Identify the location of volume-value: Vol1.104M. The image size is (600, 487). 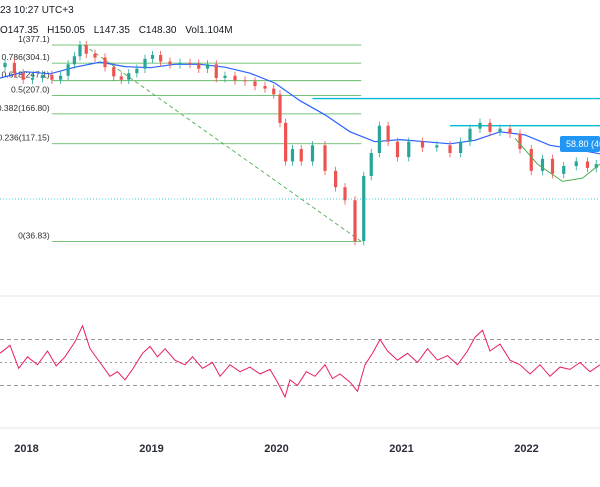
(209, 30).